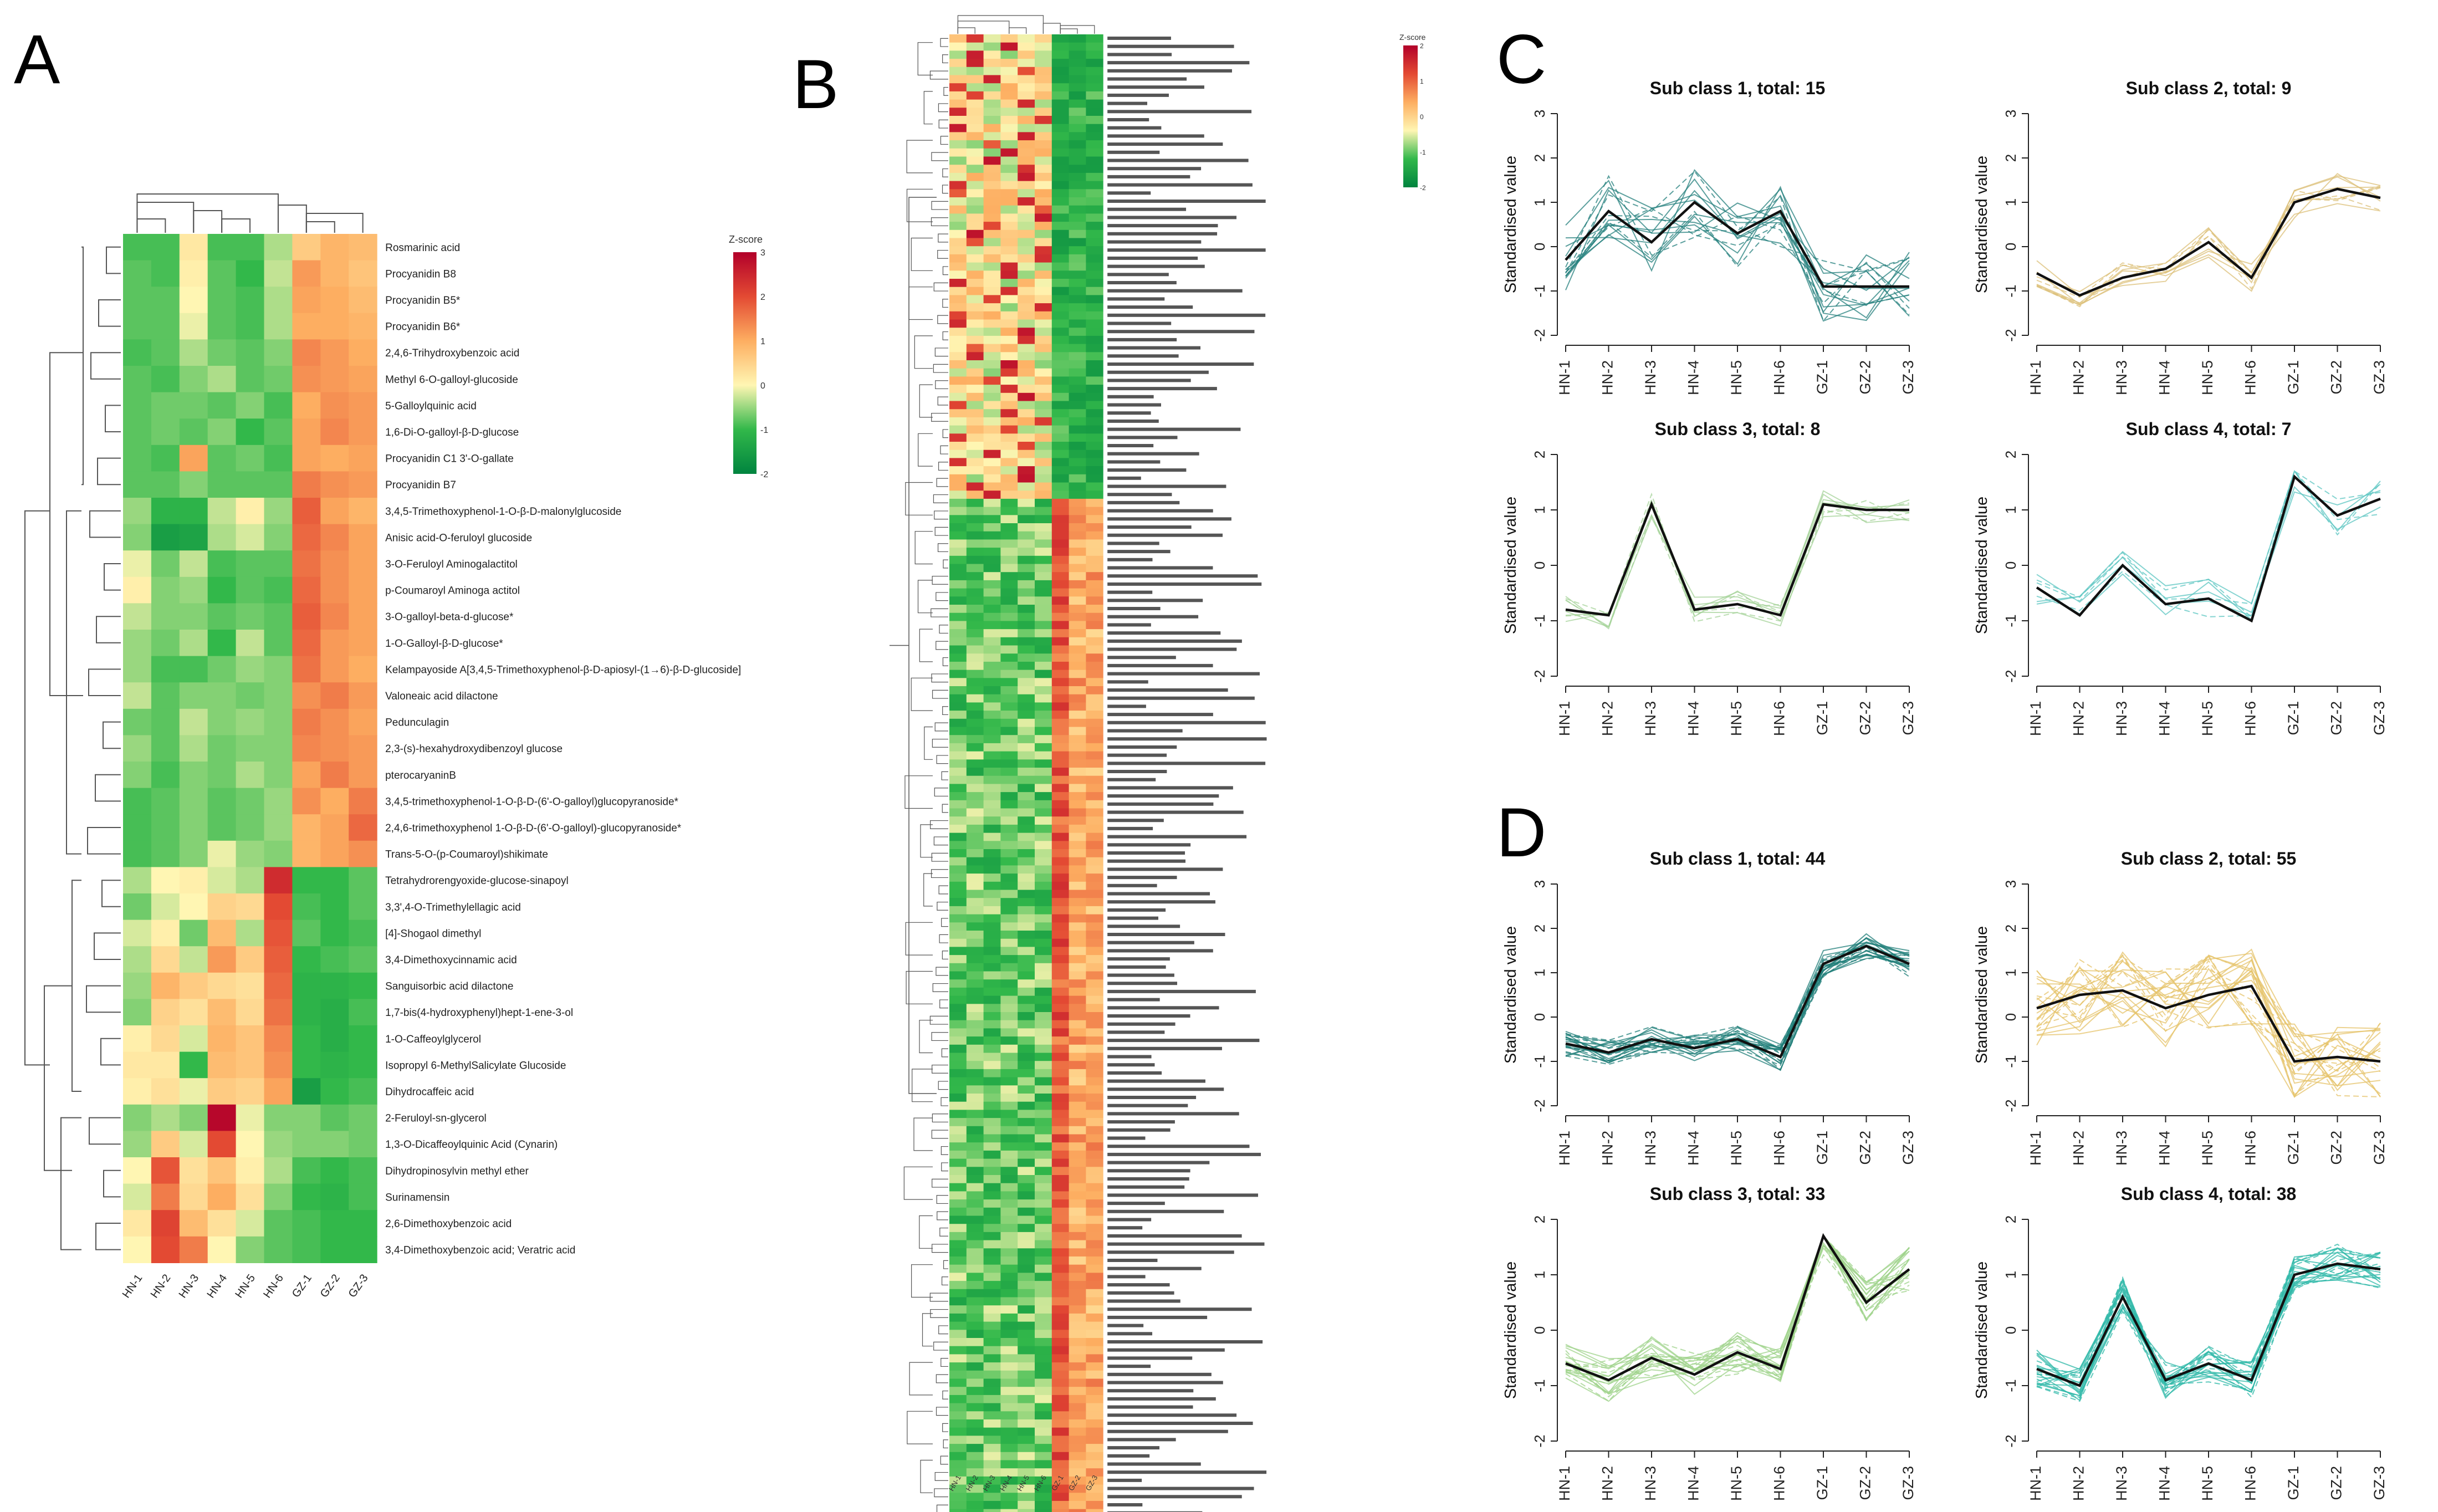  I want to click on y-tick-label: 0, so click(2010, 565).